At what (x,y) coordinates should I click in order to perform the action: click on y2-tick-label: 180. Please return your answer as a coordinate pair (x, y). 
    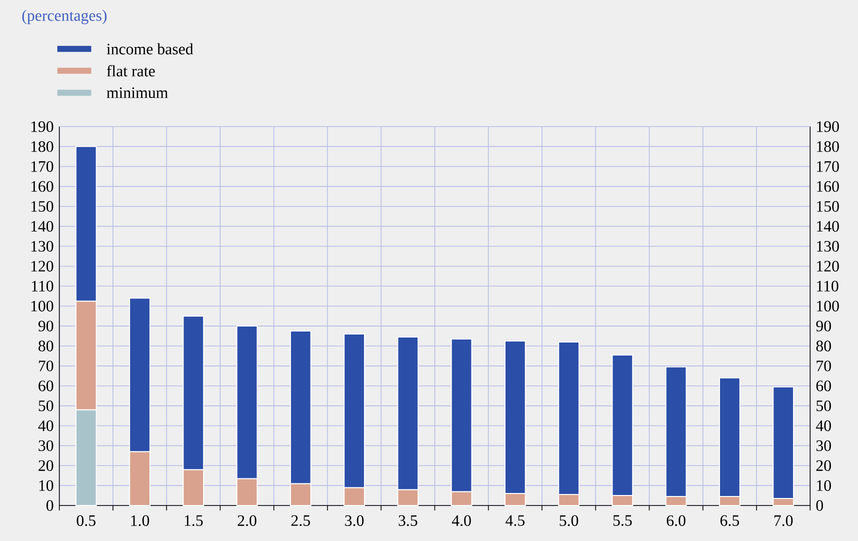
    Looking at the image, I should click on (828, 146).